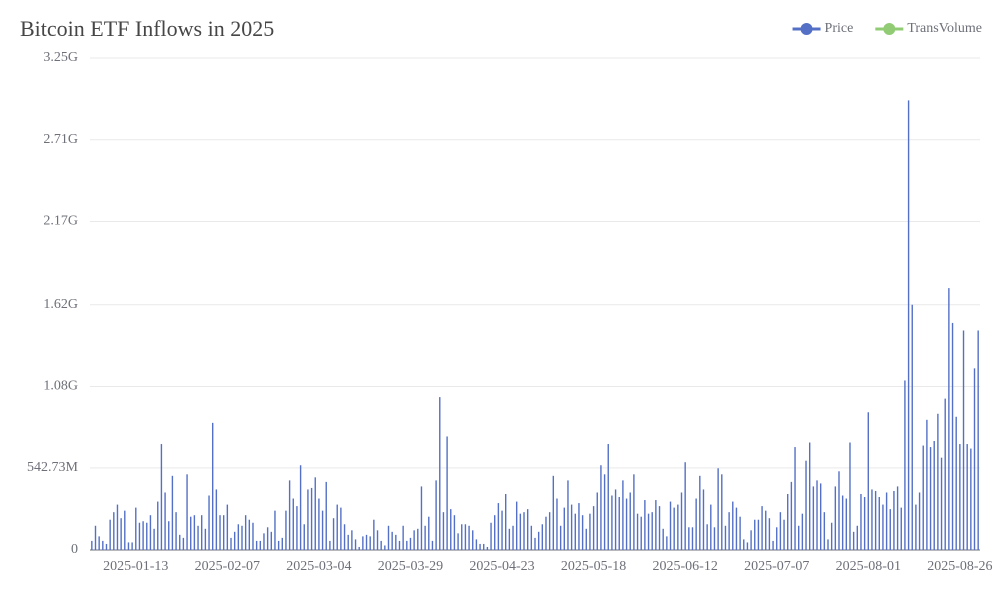 This screenshot has width=1000, height=600. Describe the element at coordinates (60, 139) in the screenshot. I see `y-tick-label: 2.71G` at that location.